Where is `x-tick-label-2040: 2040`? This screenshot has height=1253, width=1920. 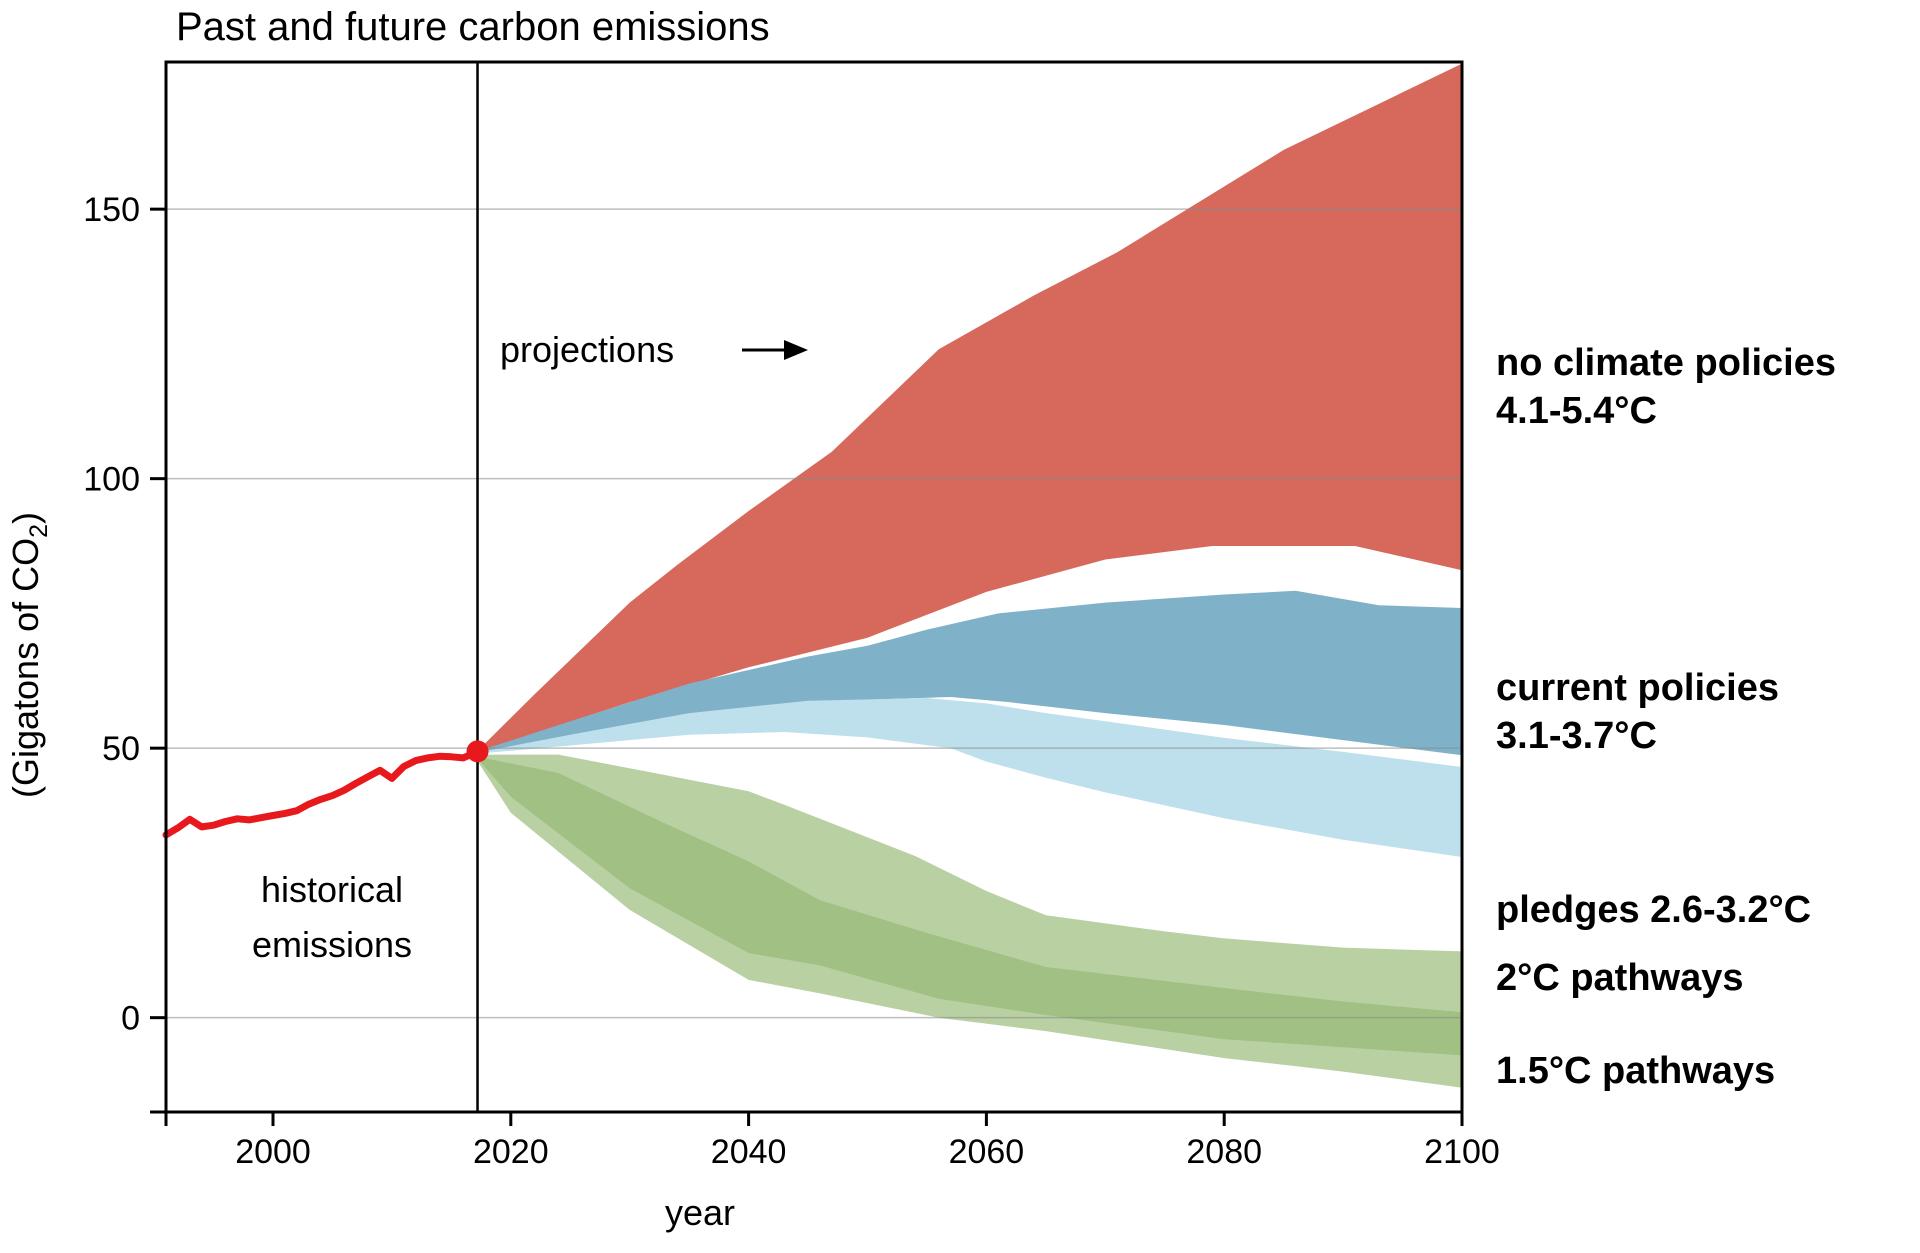
x-tick-label-2040: 2040 is located at coordinates (749, 1152).